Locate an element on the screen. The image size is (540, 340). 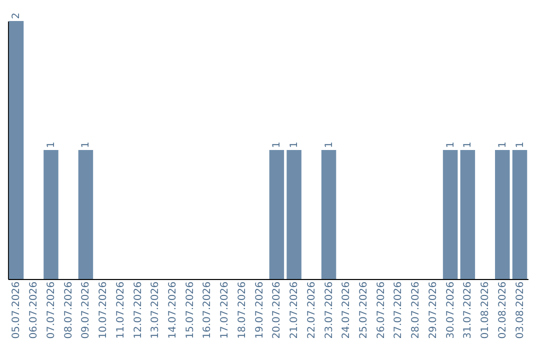
data-label: 2 is located at coordinates (16, 15).